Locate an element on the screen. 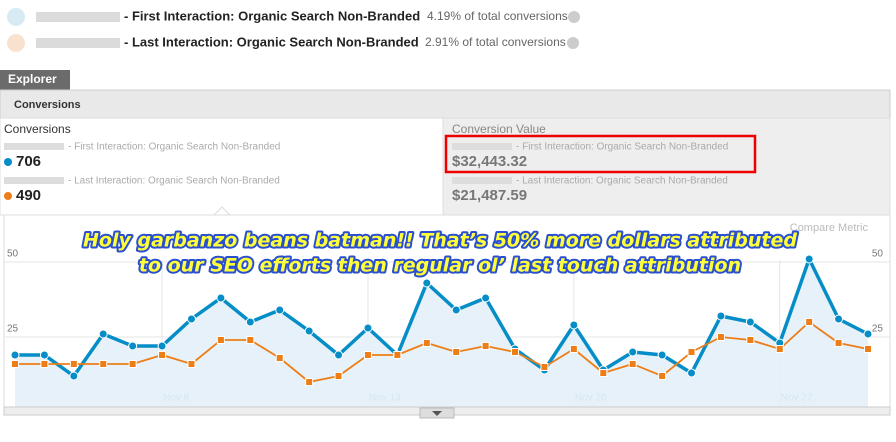 The width and height of the screenshot is (896, 442). segment-share: 2.91% of total conversions is located at coordinates (495, 42).